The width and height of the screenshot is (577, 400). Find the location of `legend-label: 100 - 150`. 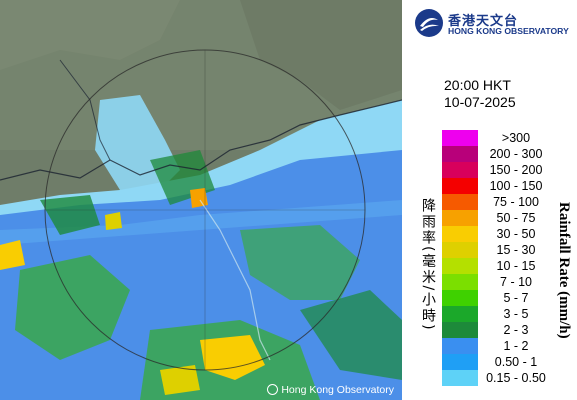

legend-label: 100 - 150 is located at coordinates (516, 186).